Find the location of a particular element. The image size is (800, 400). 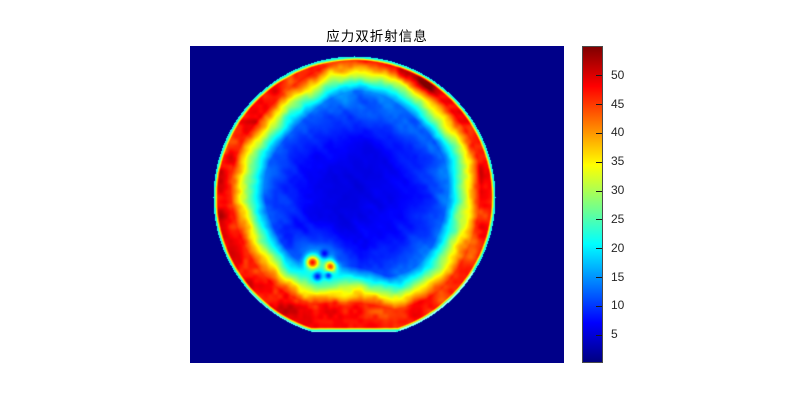

colorbar-tick-label: 15 is located at coordinates (618, 276).